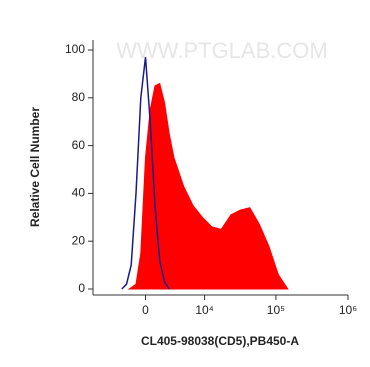  What do you see at coordinates (79, 145) in the screenshot?
I see `y-tick-label: 60` at bounding box center [79, 145].